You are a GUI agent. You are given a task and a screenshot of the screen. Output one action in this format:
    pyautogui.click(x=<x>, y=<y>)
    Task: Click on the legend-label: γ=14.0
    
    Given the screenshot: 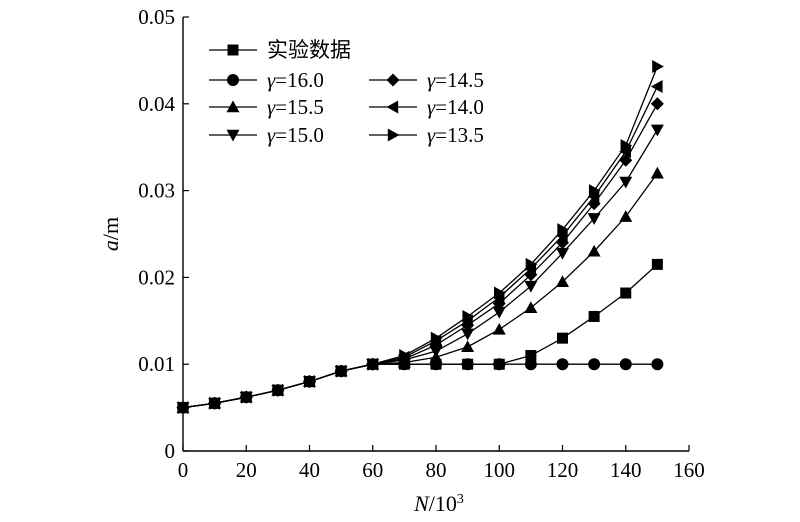 What is the action you would take?
    pyautogui.click(x=455, y=107)
    